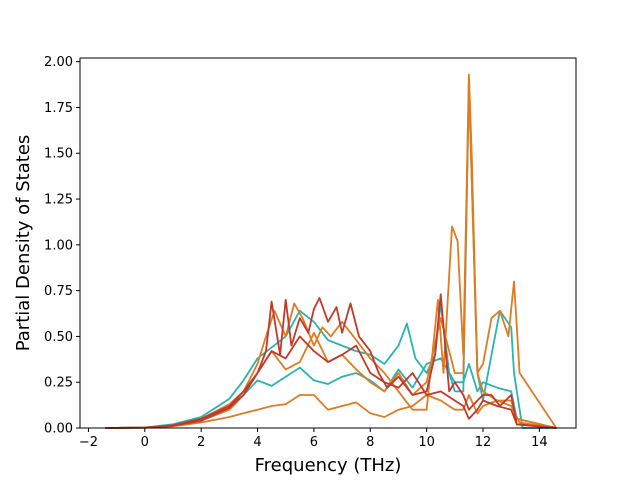 Image resolution: width=640 pixels, height=480 pixels. Describe the element at coordinates (201, 442) in the screenshot. I see `x-tick-label: 2` at that location.